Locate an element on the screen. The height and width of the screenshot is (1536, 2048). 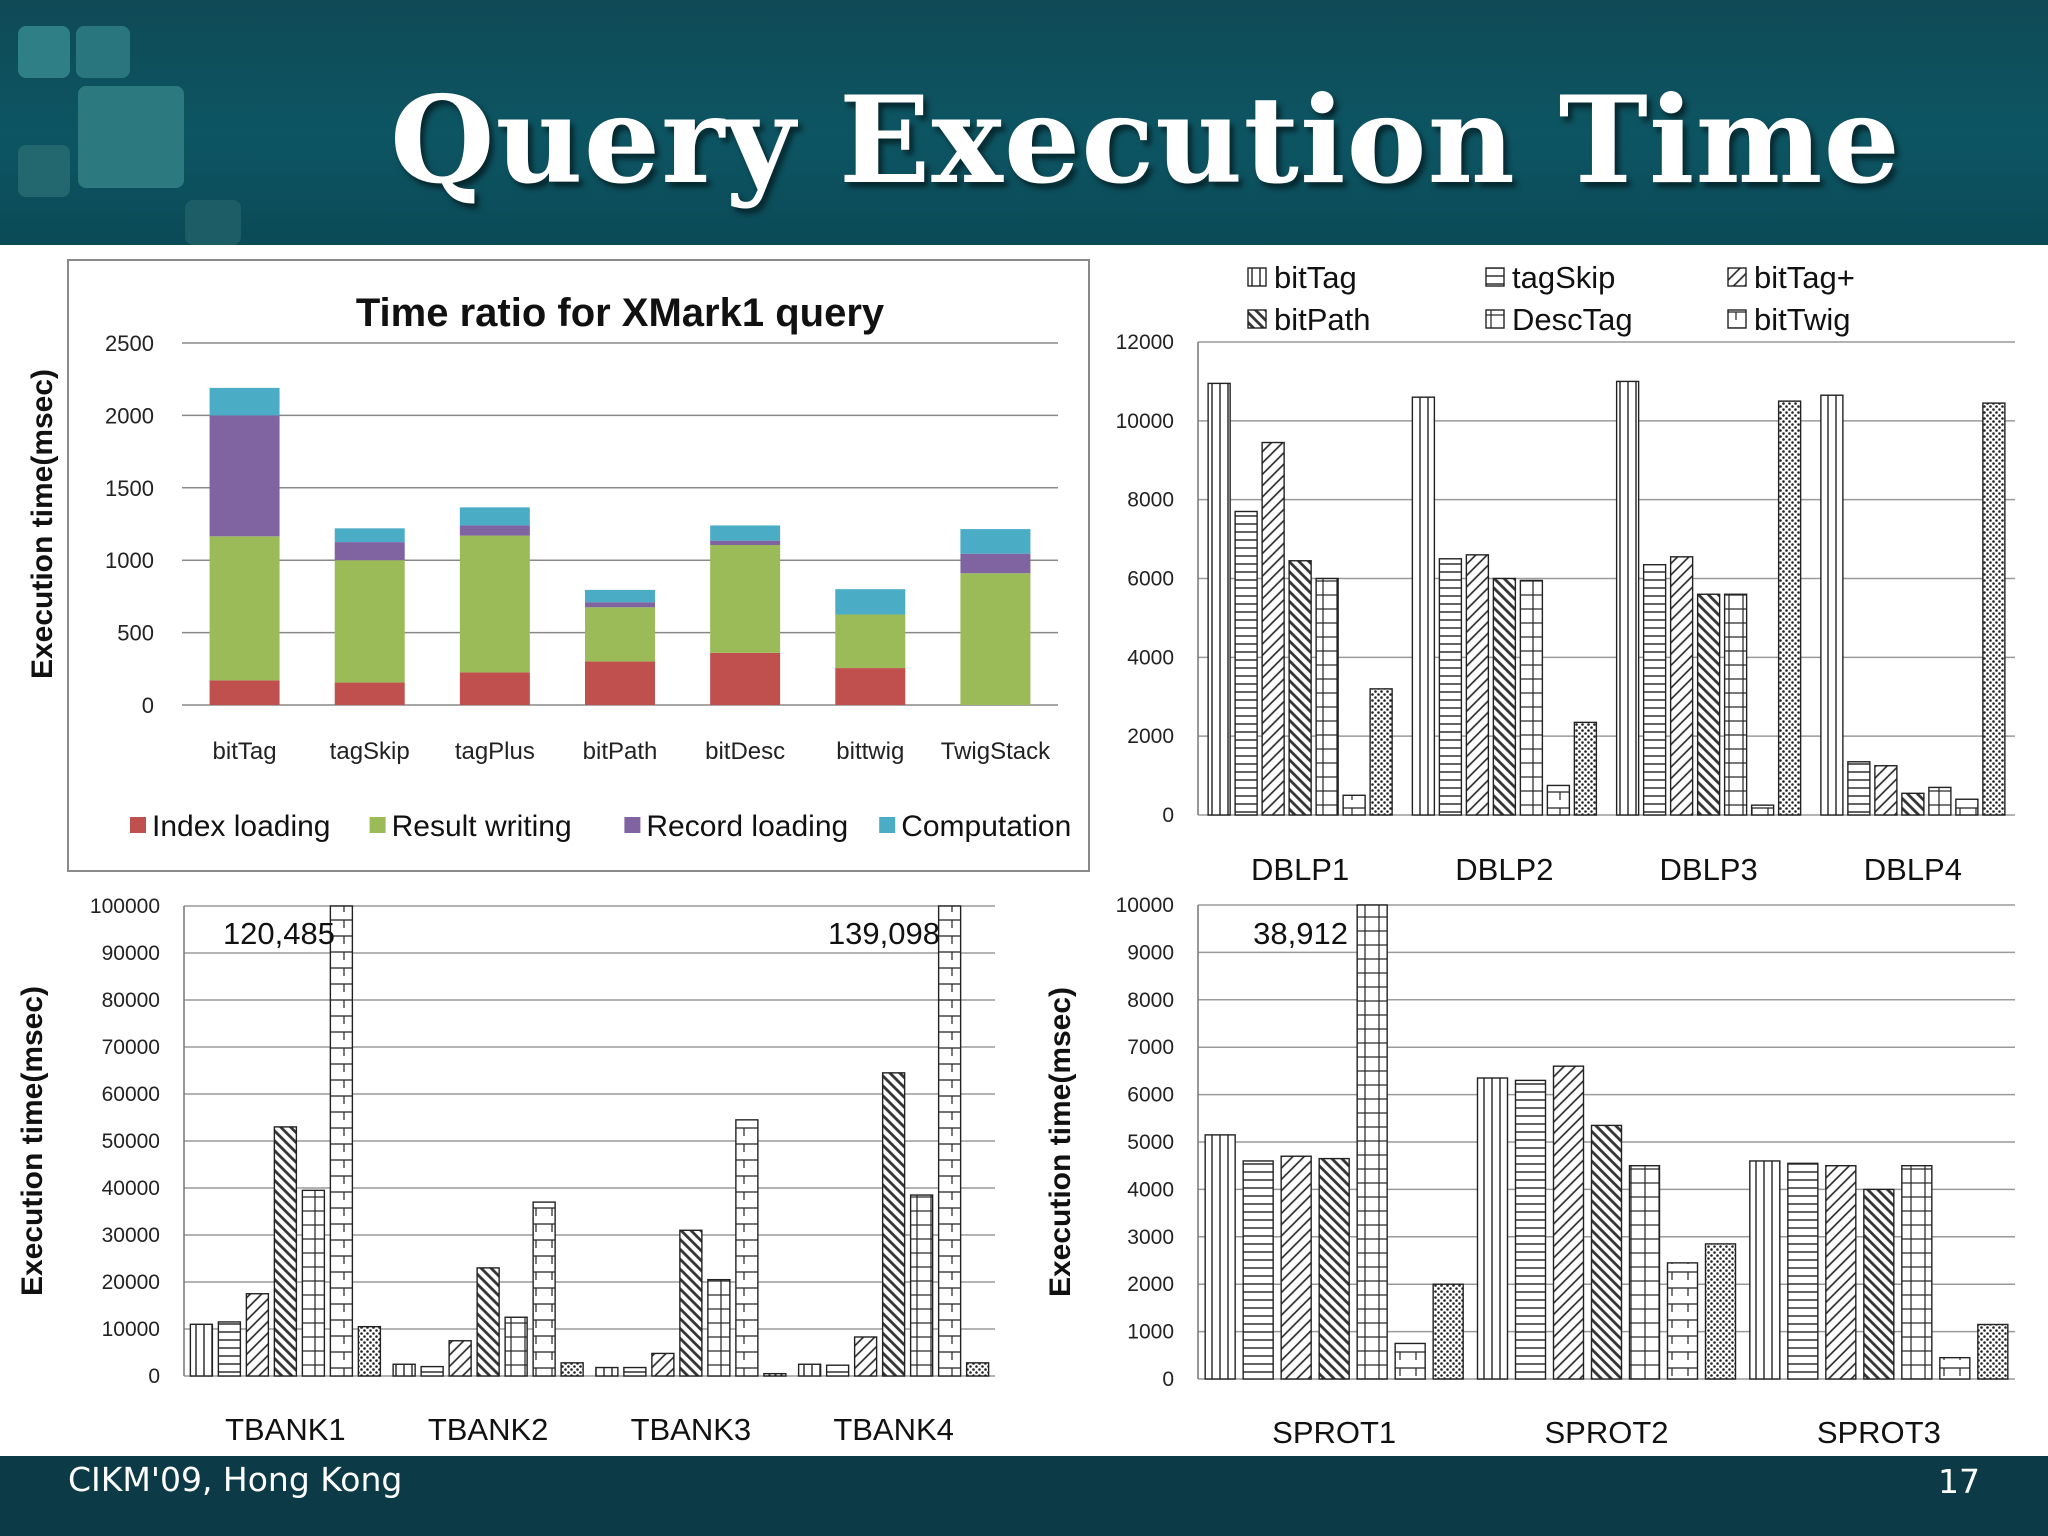
x-tick-label: DBLP3 is located at coordinates (1709, 869).